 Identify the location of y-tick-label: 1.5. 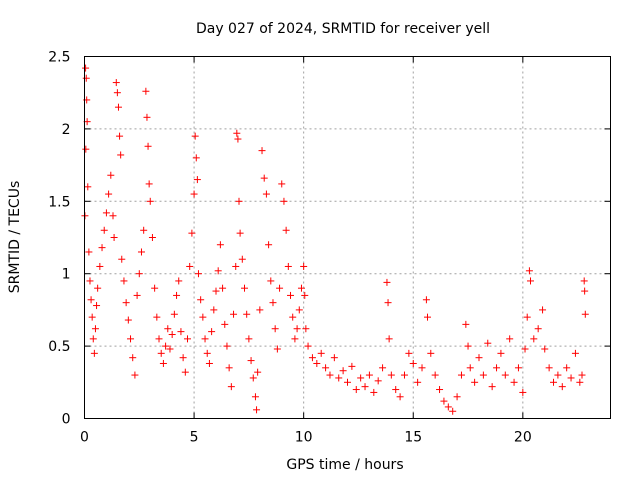
(59, 202).